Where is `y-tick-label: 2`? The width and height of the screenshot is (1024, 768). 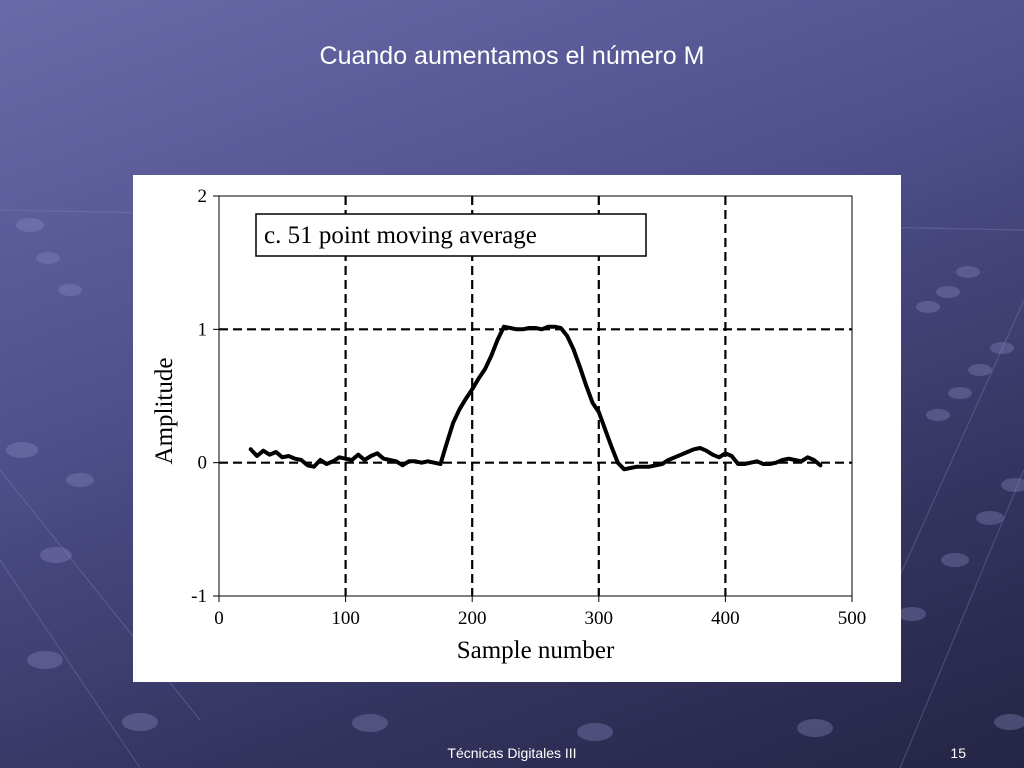 y-tick-label: 2 is located at coordinates (203, 196).